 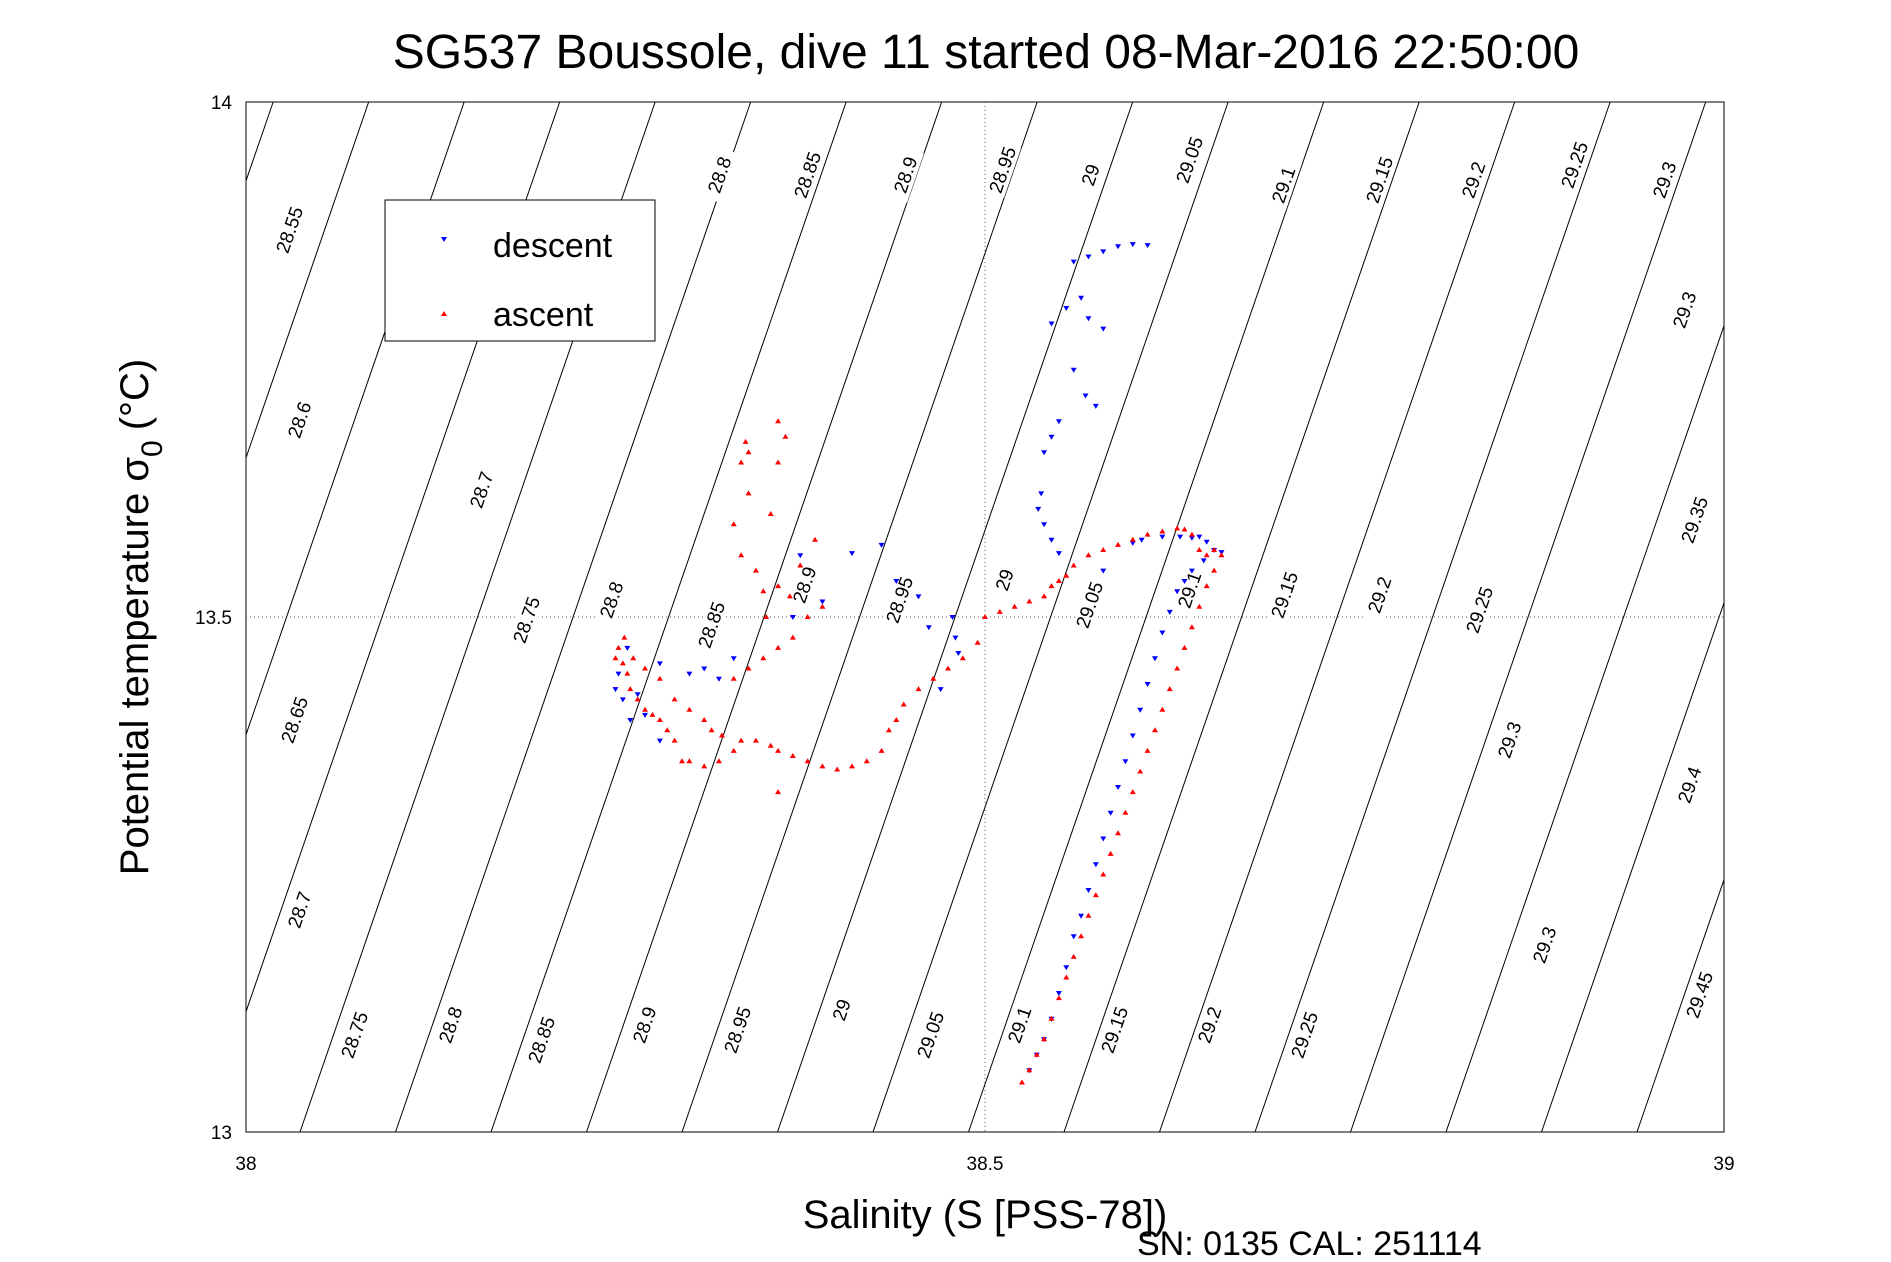 I want to click on y-axis-ticks: 13 13.5 14, so click(x=213, y=618).